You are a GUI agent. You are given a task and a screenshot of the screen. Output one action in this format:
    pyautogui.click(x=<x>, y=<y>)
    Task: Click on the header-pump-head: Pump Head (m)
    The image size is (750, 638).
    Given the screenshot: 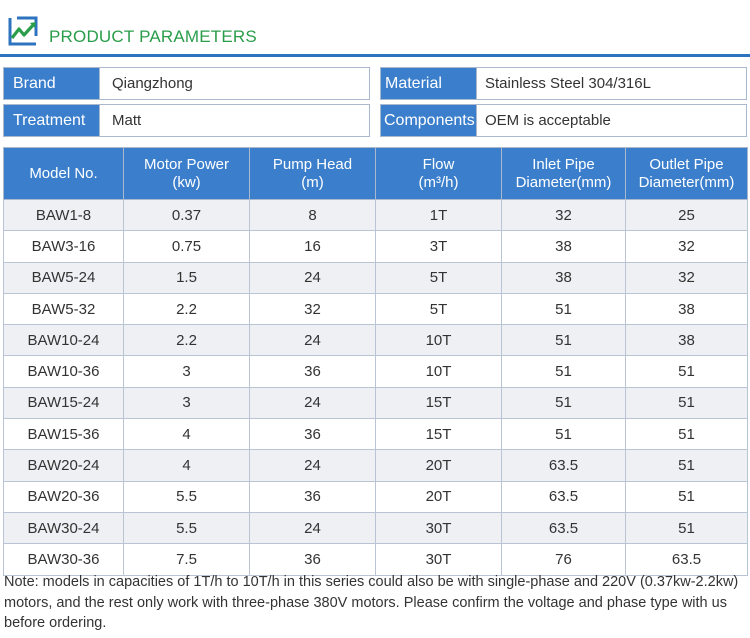 What is the action you would take?
    pyautogui.click(x=312, y=173)
    